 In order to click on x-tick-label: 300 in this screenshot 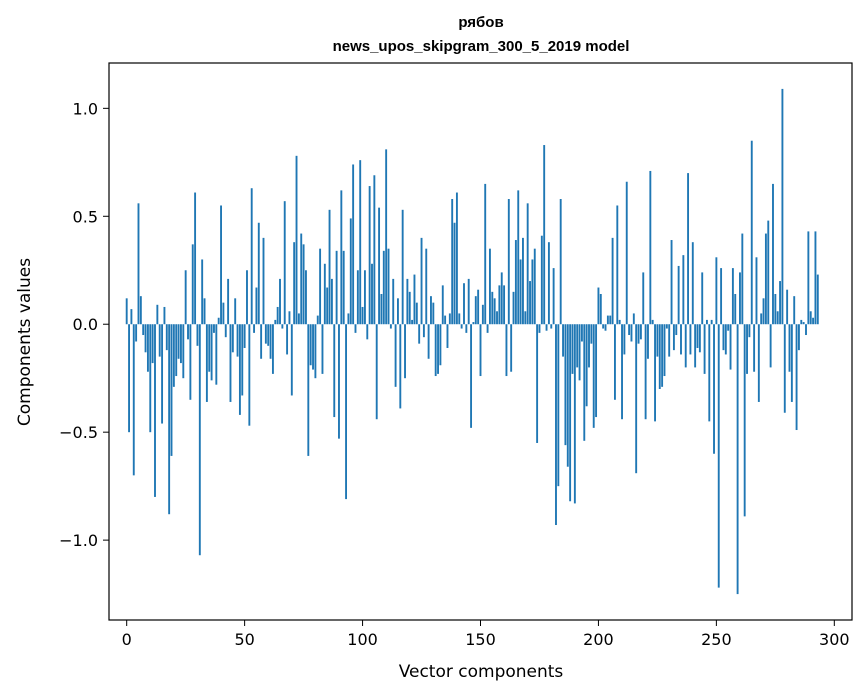, I will do `click(834, 639)`.